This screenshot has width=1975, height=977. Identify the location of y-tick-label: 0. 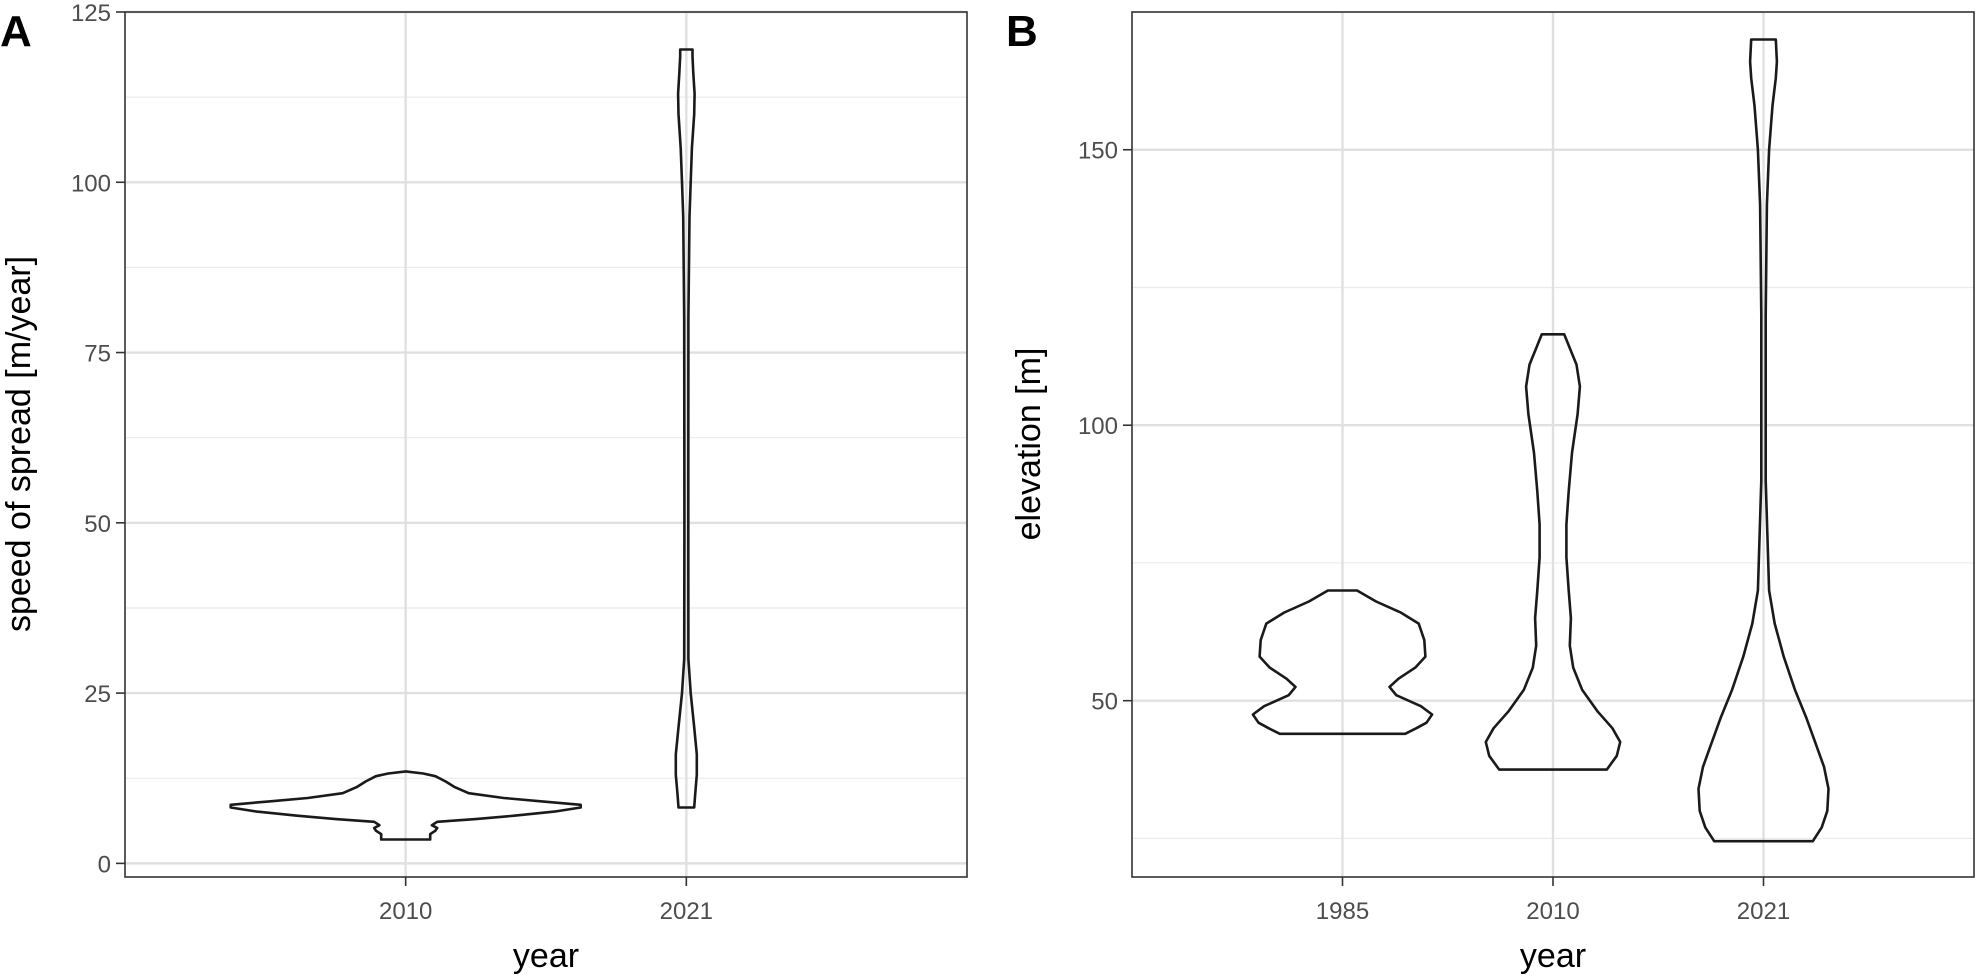
(104, 864).